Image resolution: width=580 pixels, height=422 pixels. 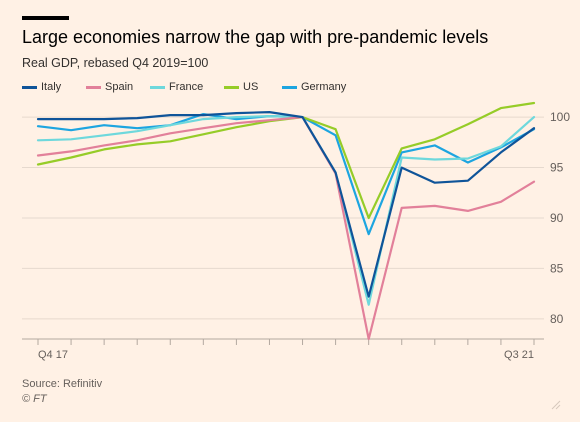 I want to click on legend-label: France, so click(x=186, y=87).